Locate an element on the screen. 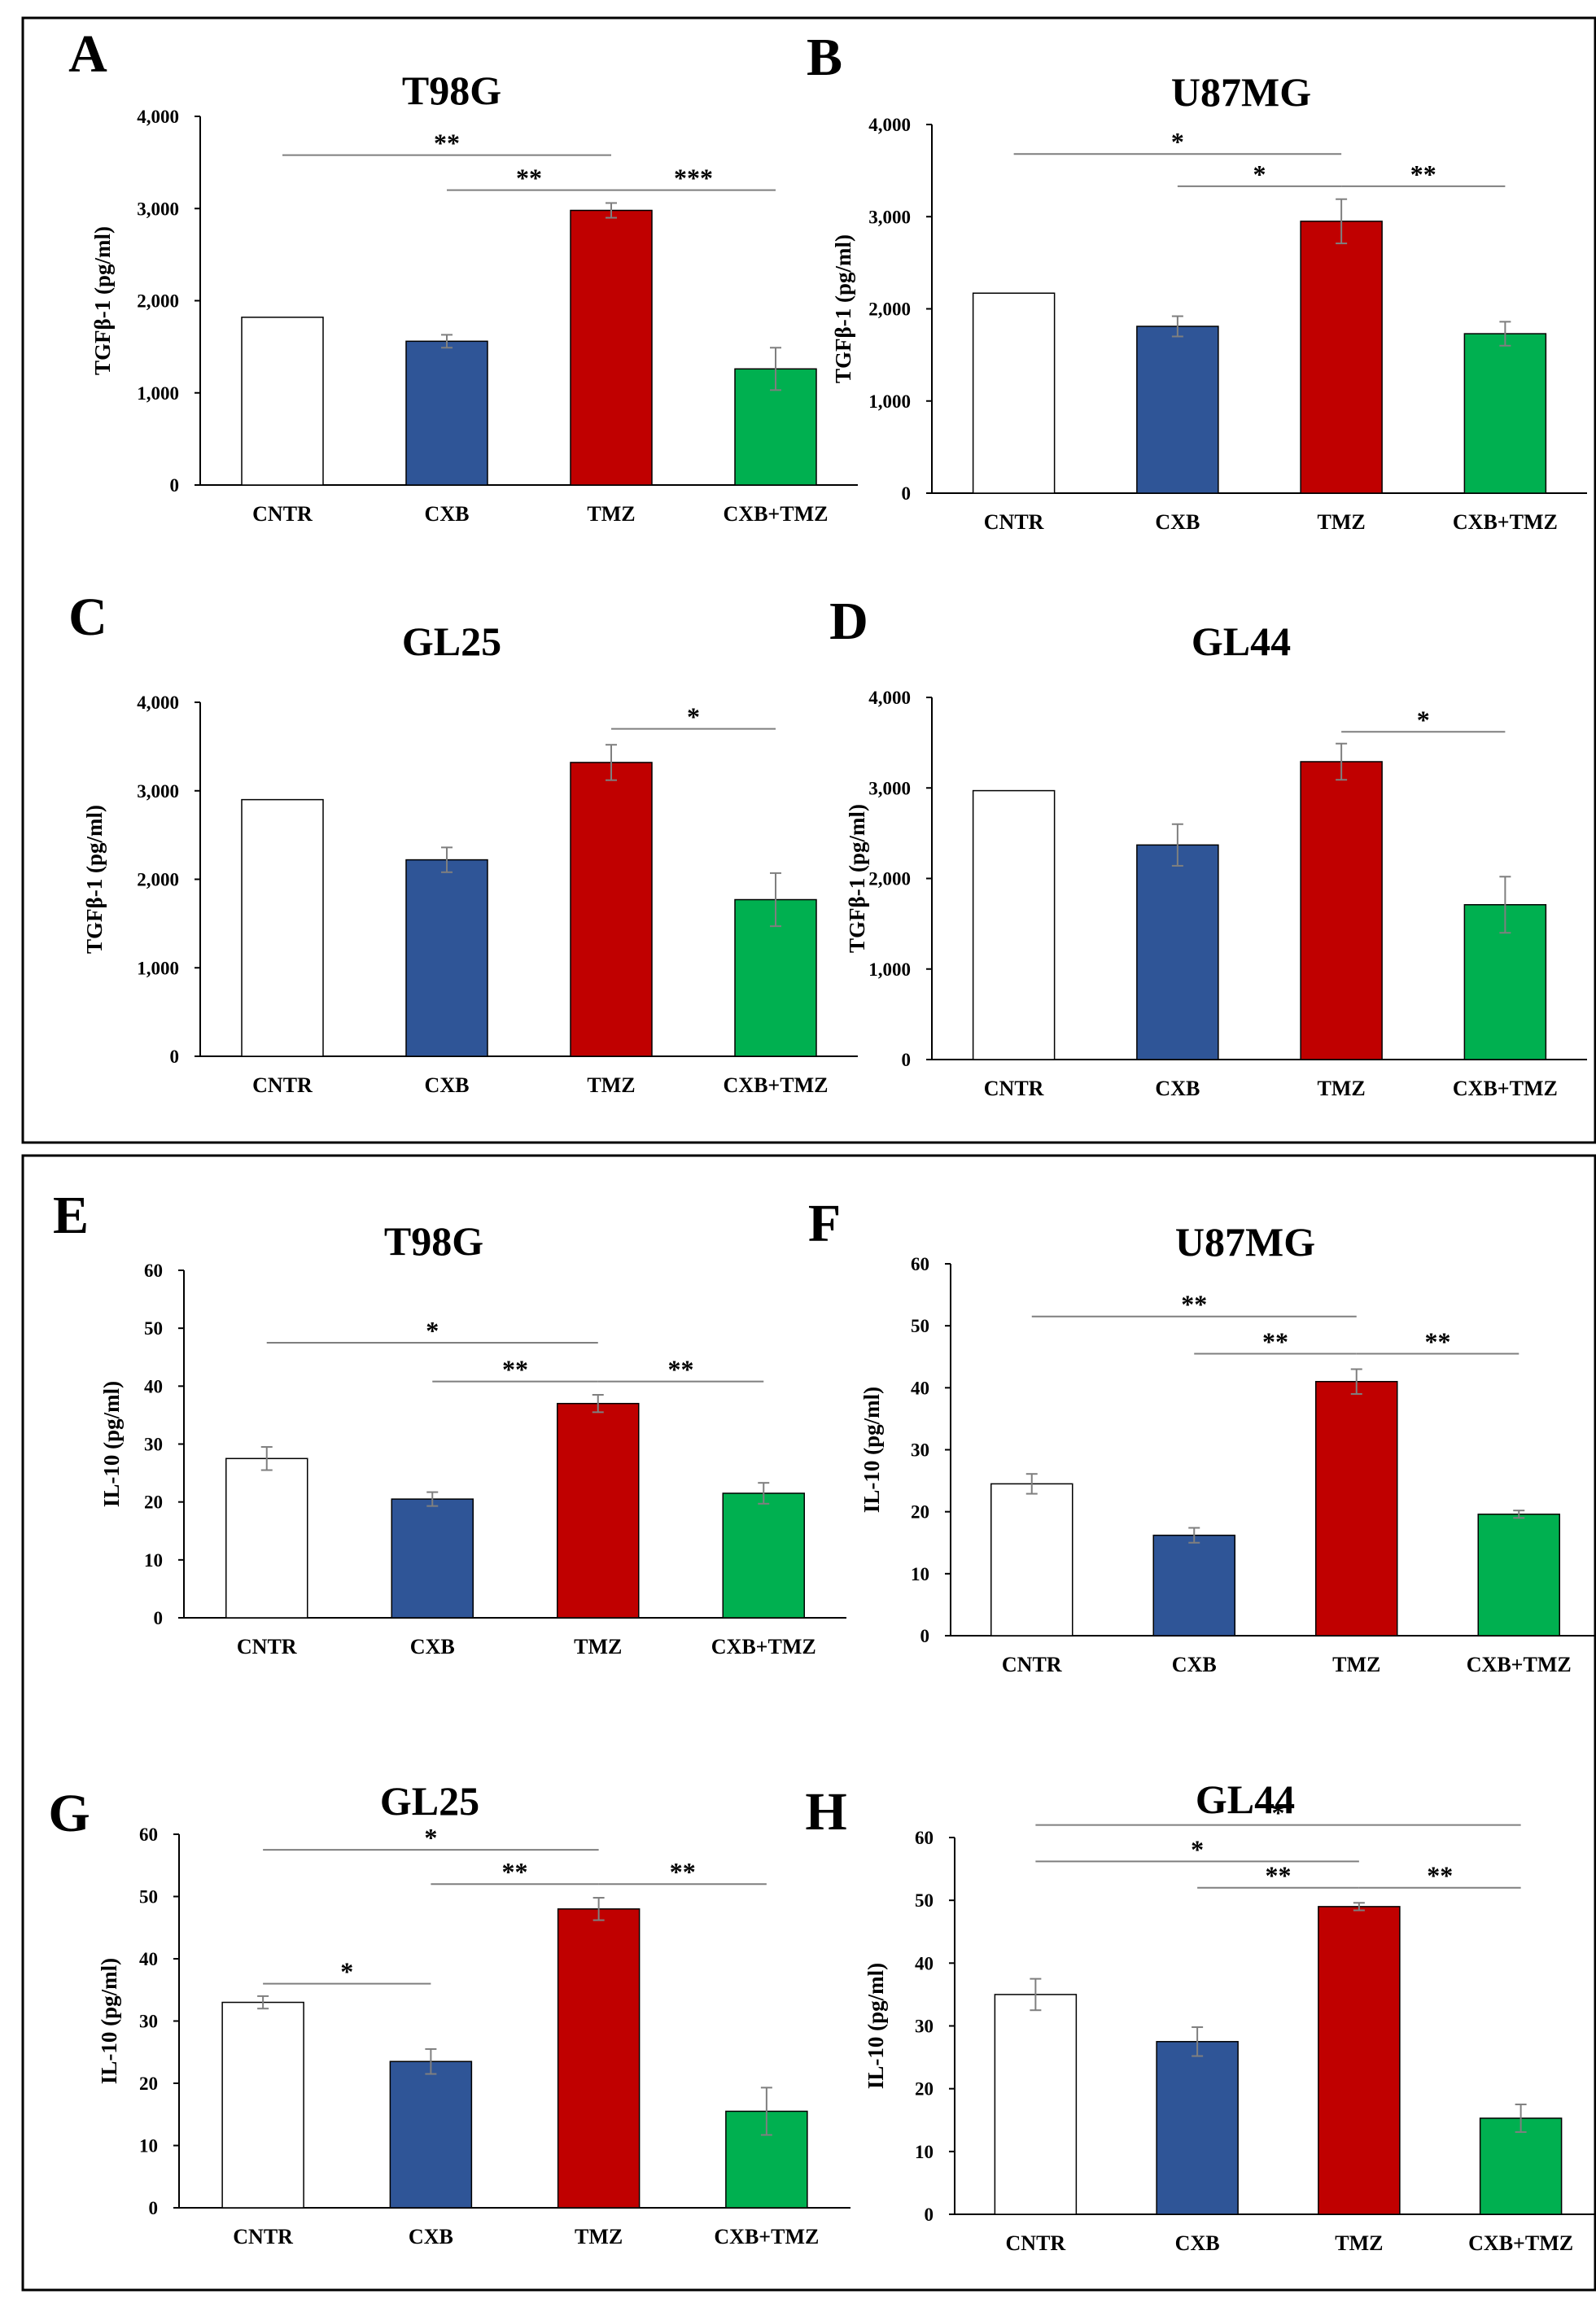  y-tick-label: 20 is located at coordinates (925, 2089).